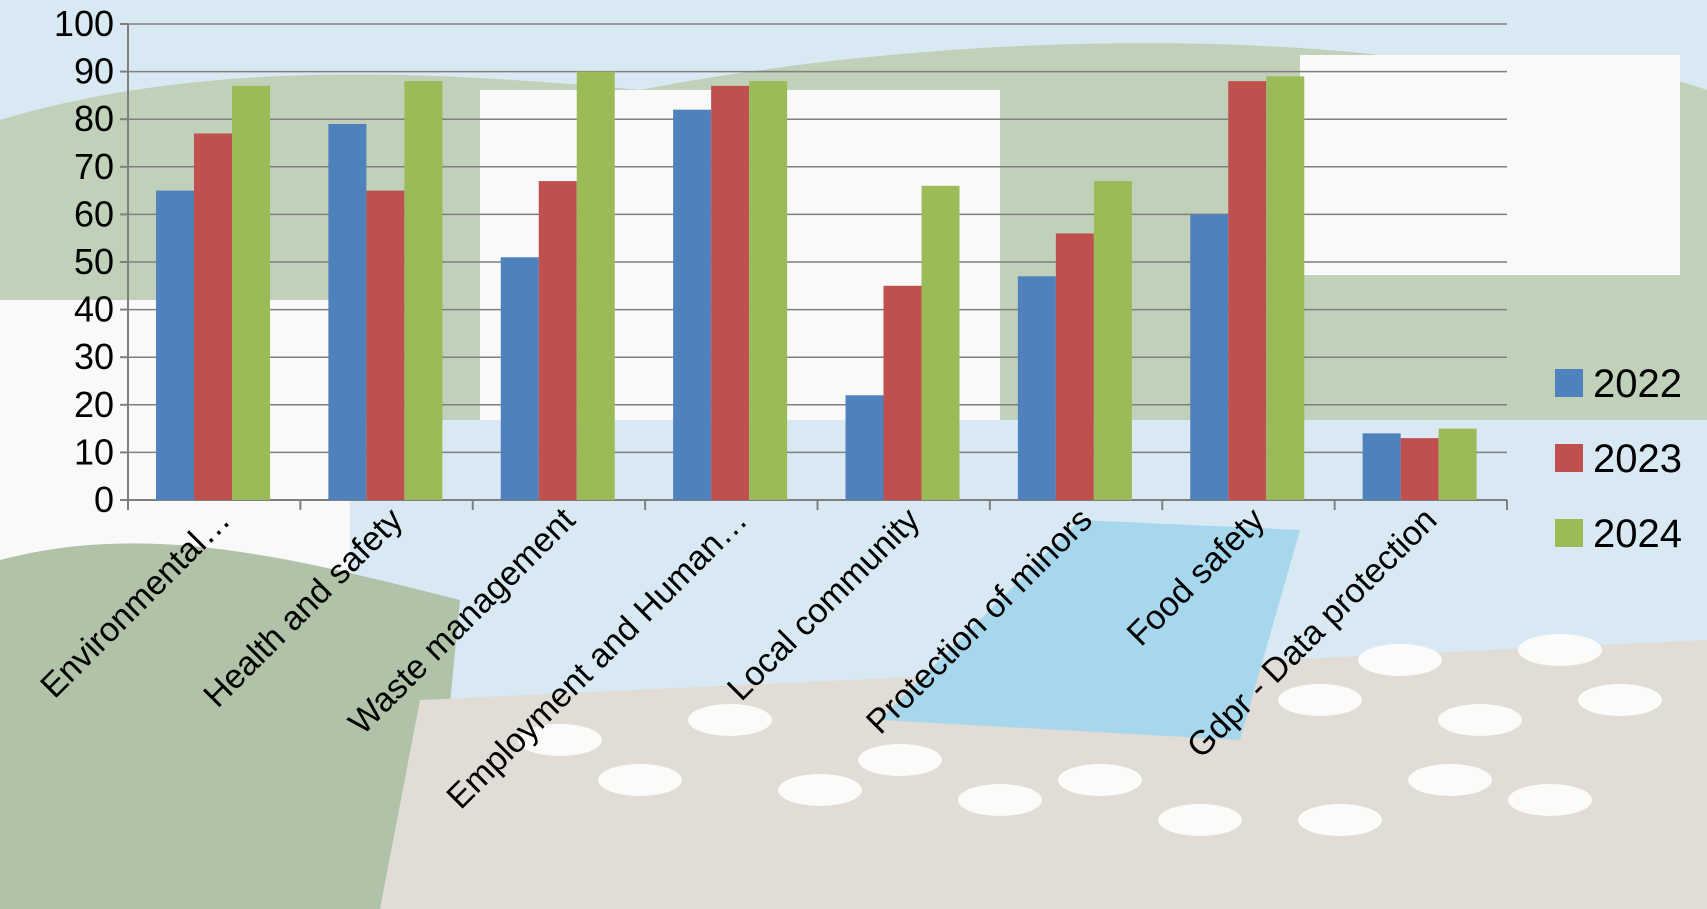  Describe the element at coordinates (94, 118) in the screenshot. I see `y-tick-label: 80` at that location.